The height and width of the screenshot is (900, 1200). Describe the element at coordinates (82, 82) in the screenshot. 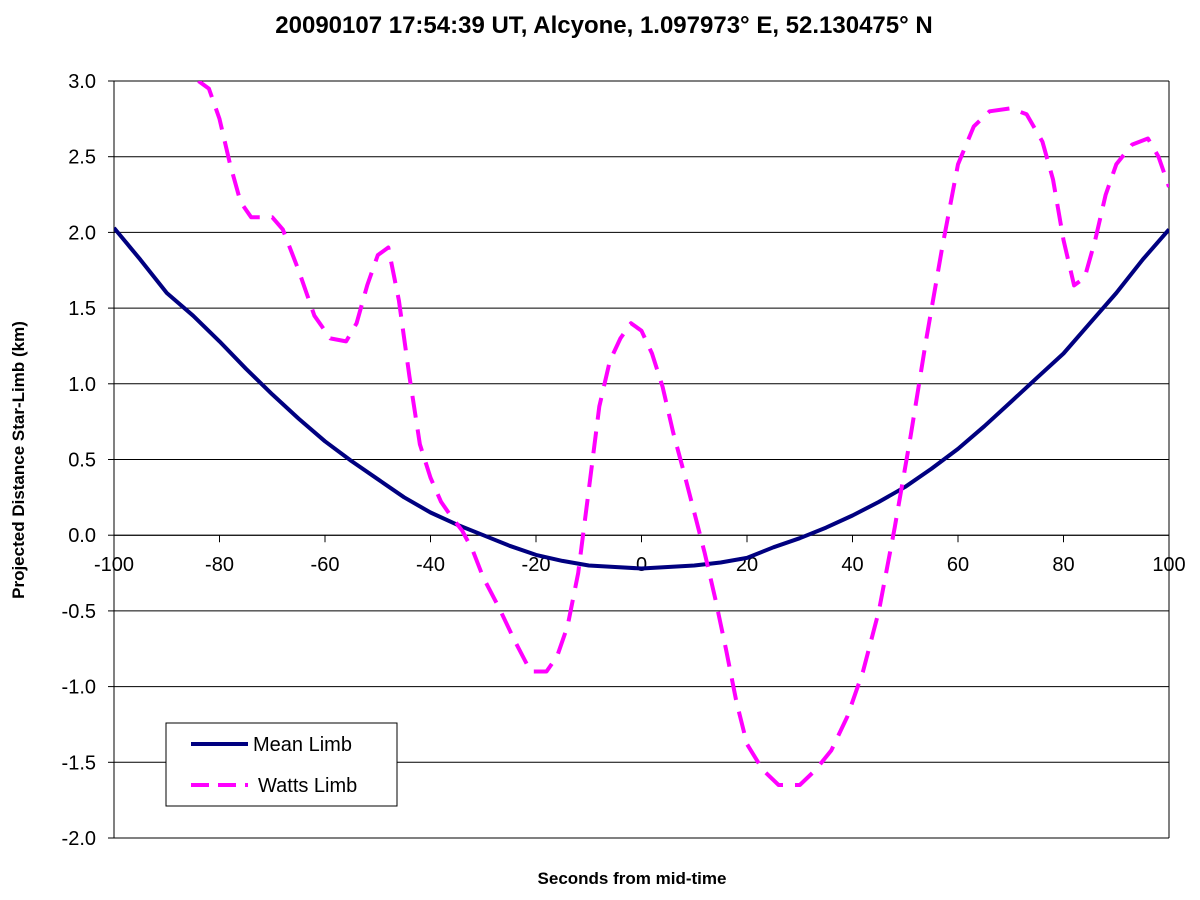

I see `y-tick-label: 3.0` at that location.